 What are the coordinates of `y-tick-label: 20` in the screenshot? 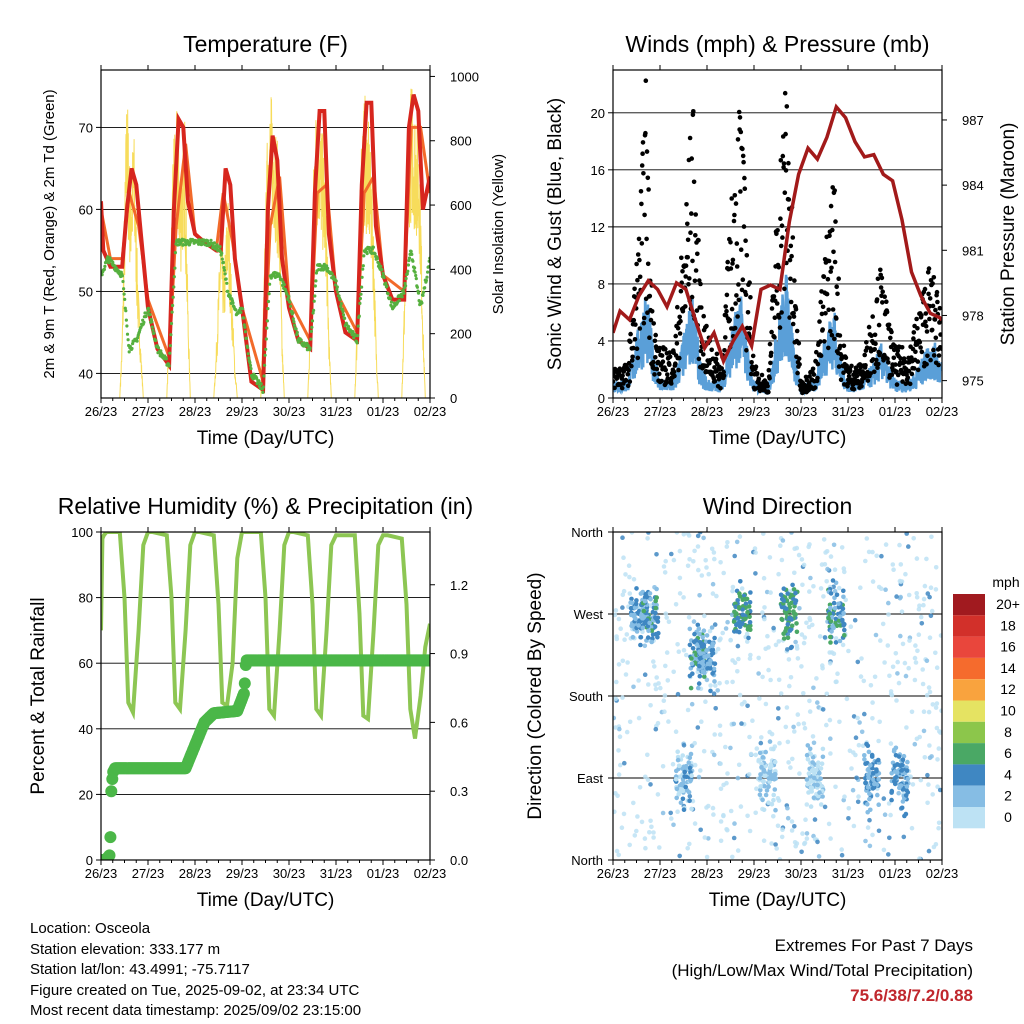 It's located at (598, 113).